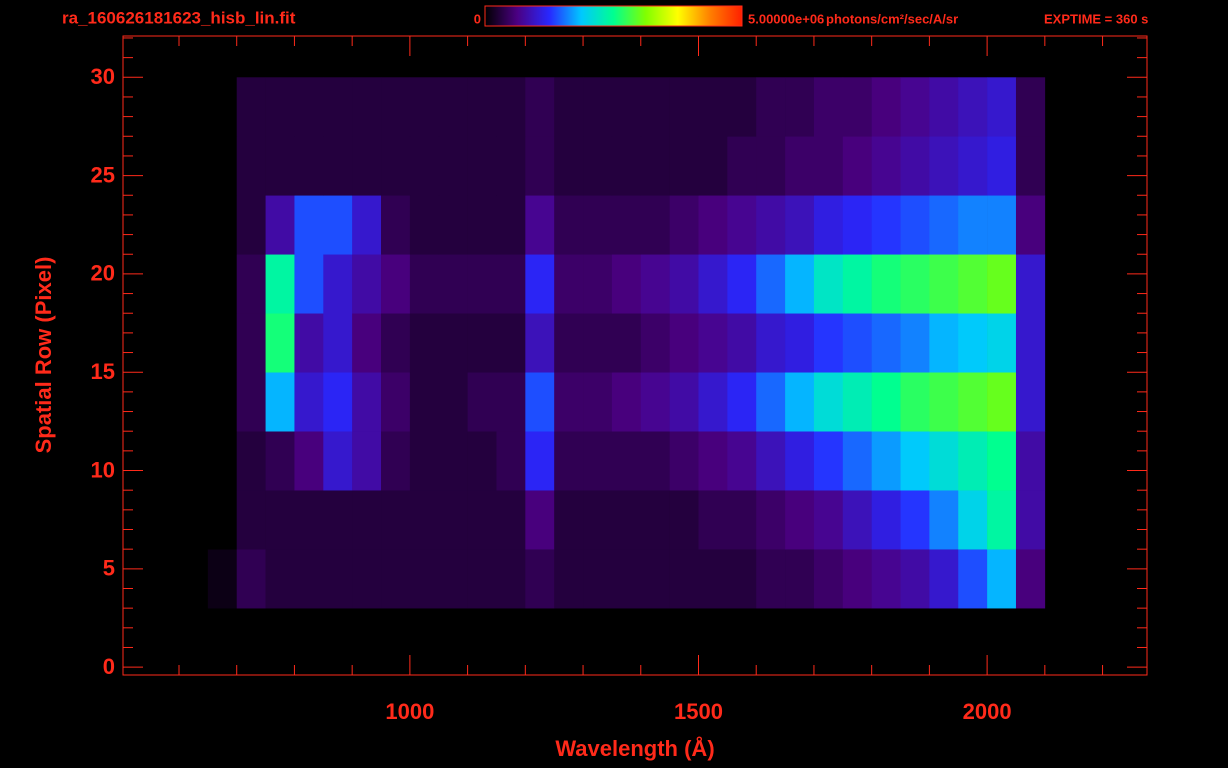 Image resolution: width=1228 pixels, height=768 pixels. Describe the element at coordinates (103, 174) in the screenshot. I see `y-tick-label: 25` at that location.